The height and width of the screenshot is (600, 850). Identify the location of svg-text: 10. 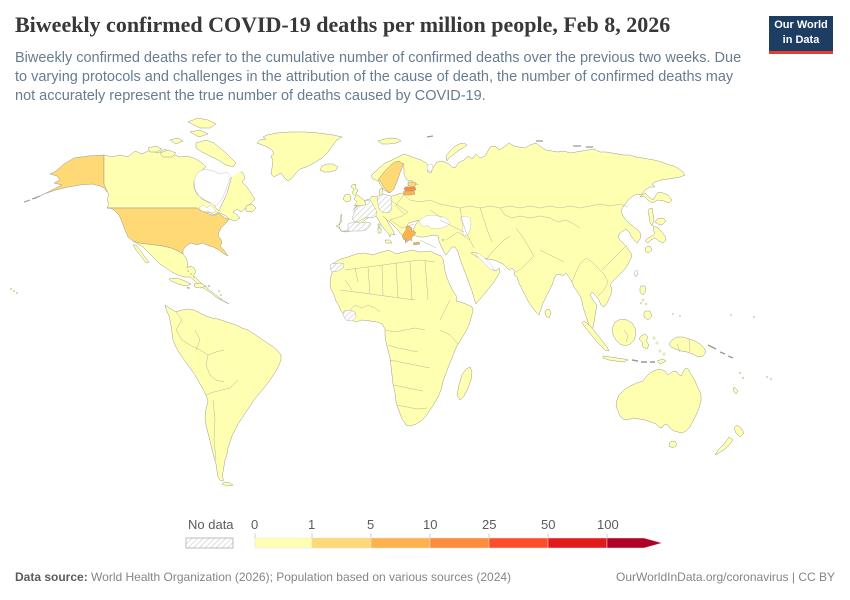
(430, 524).